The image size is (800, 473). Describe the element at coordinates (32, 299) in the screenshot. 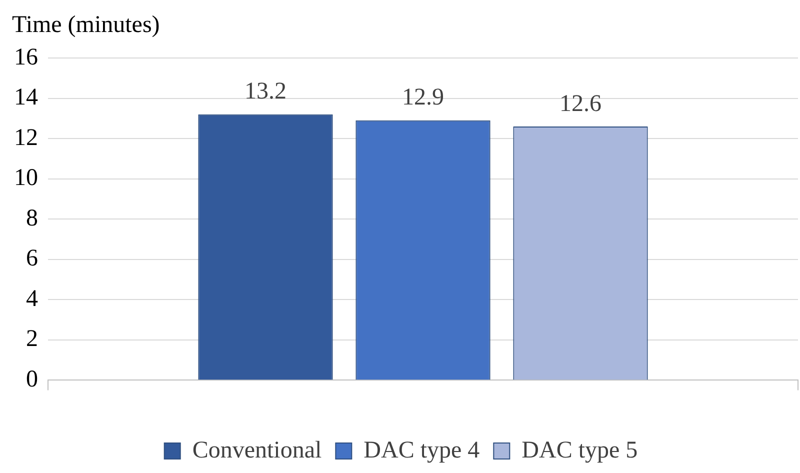

I see `y-tick-label: 4` at that location.